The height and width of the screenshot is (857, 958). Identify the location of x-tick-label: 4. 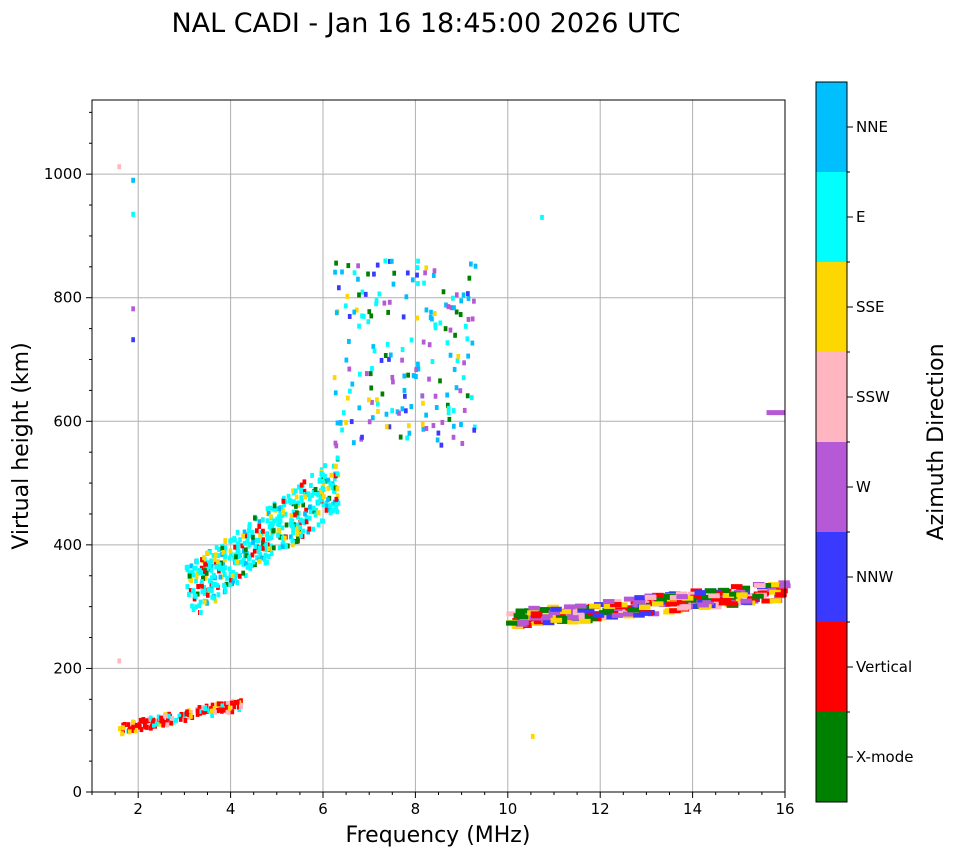
(231, 809).